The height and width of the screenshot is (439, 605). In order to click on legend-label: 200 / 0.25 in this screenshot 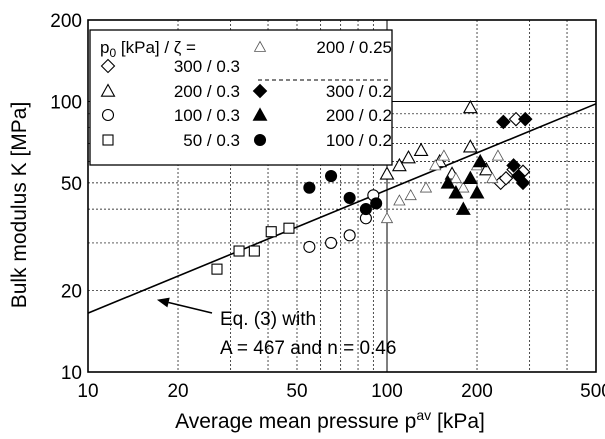, I will do `click(354, 47)`.